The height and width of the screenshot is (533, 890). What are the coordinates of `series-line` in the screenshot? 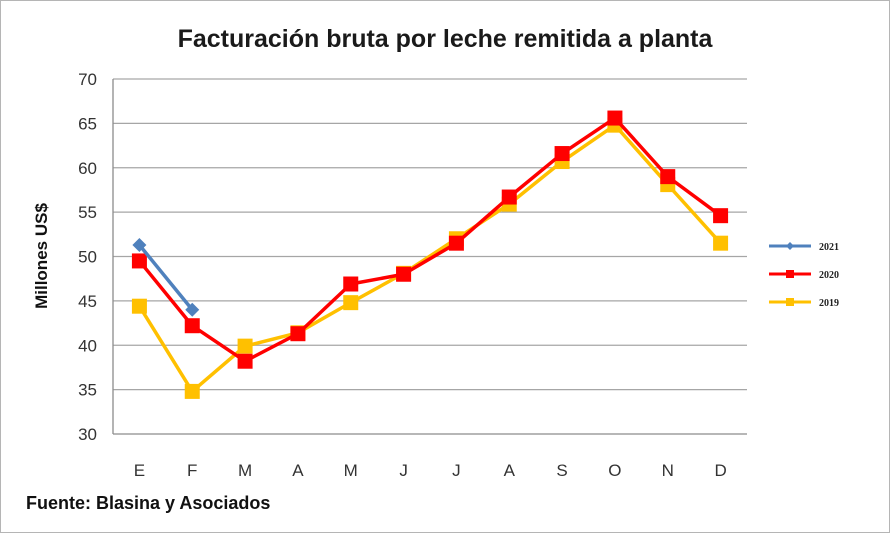 It's located at (166, 277).